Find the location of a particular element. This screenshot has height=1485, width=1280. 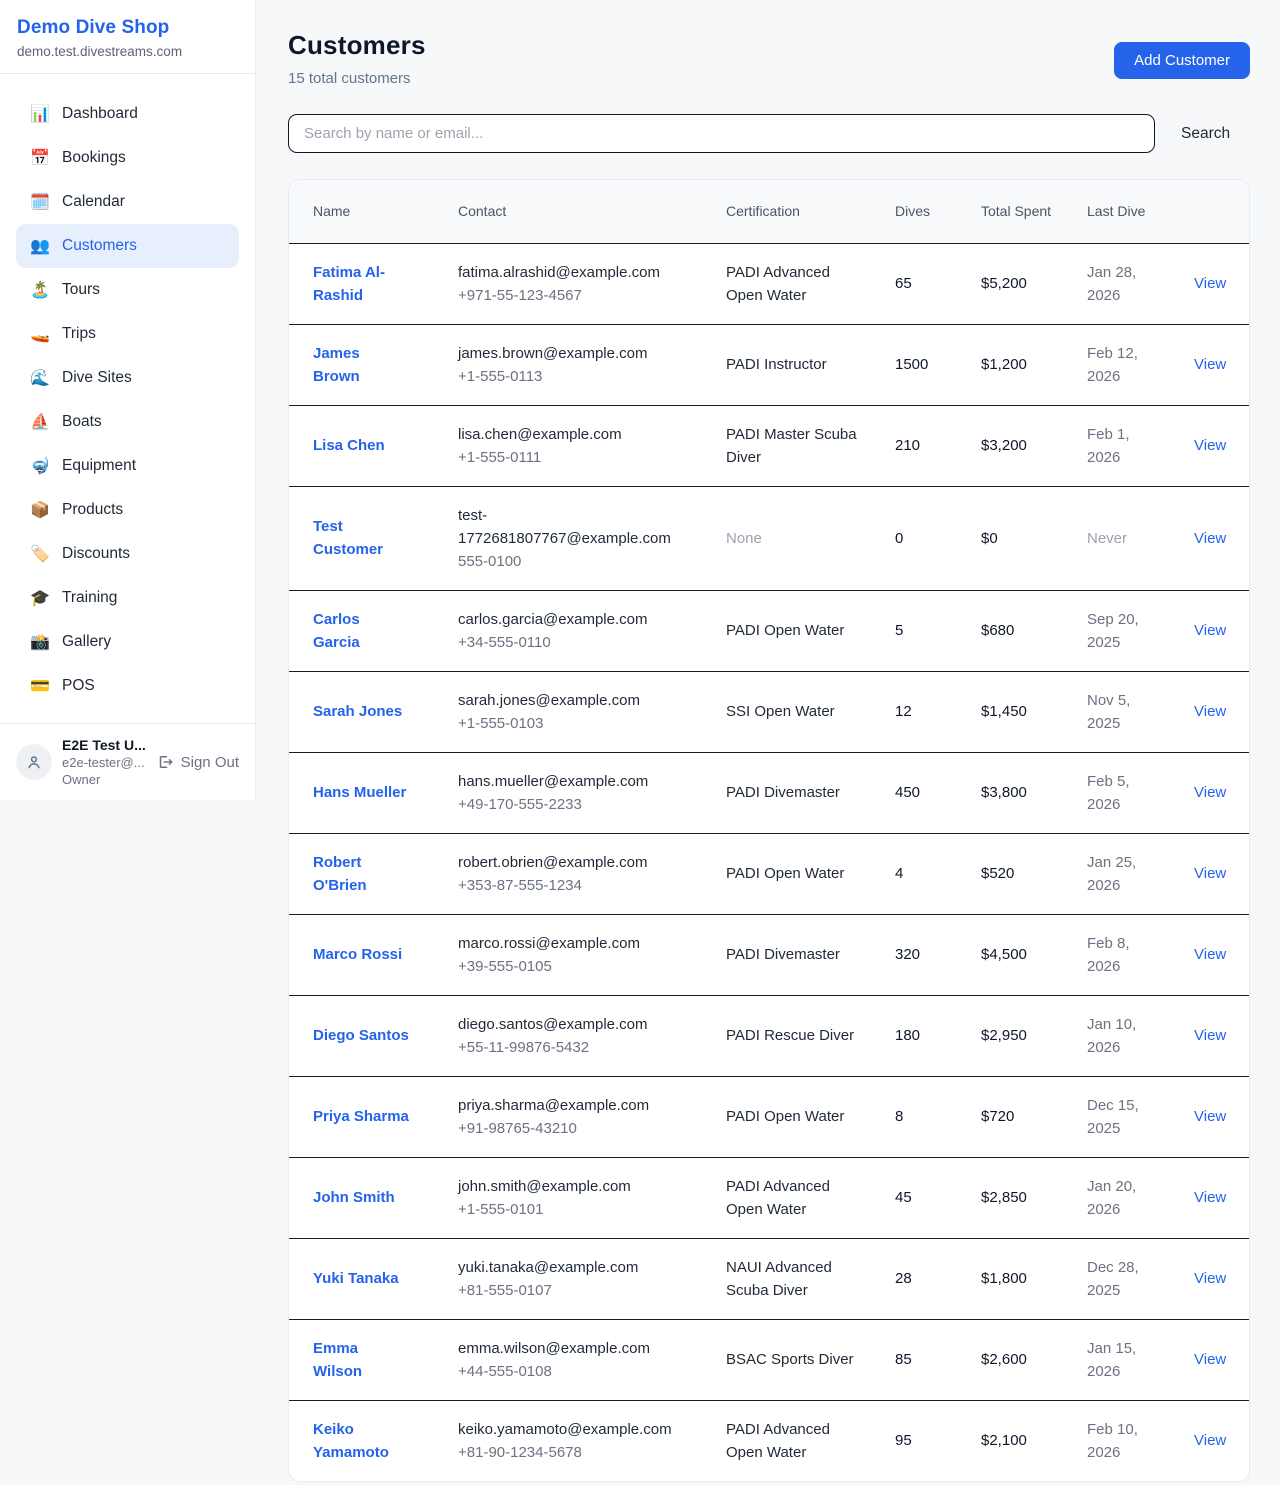

column-header-last-dive: Last Dive is located at coordinates (1116, 212).